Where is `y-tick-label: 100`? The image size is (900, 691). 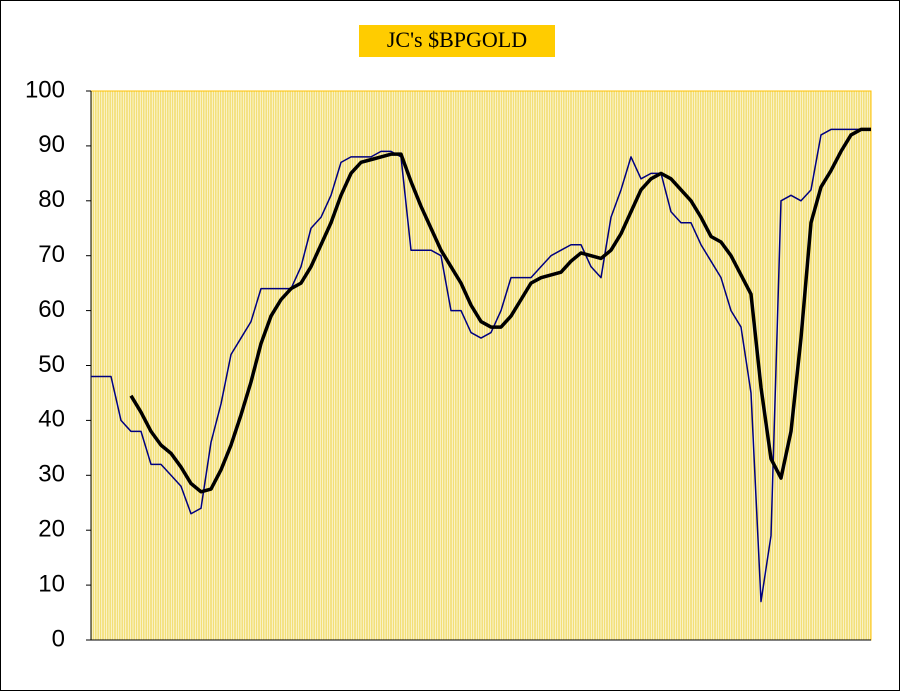 y-tick-label: 100 is located at coordinates (45, 89).